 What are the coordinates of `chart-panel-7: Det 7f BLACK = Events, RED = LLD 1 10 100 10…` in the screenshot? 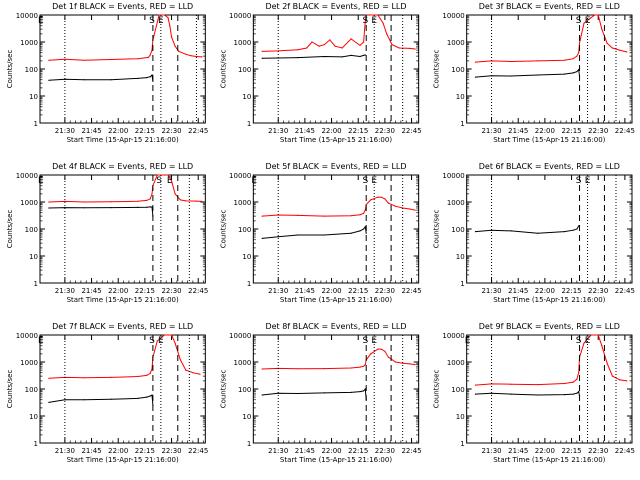 It's located at (107, 393).